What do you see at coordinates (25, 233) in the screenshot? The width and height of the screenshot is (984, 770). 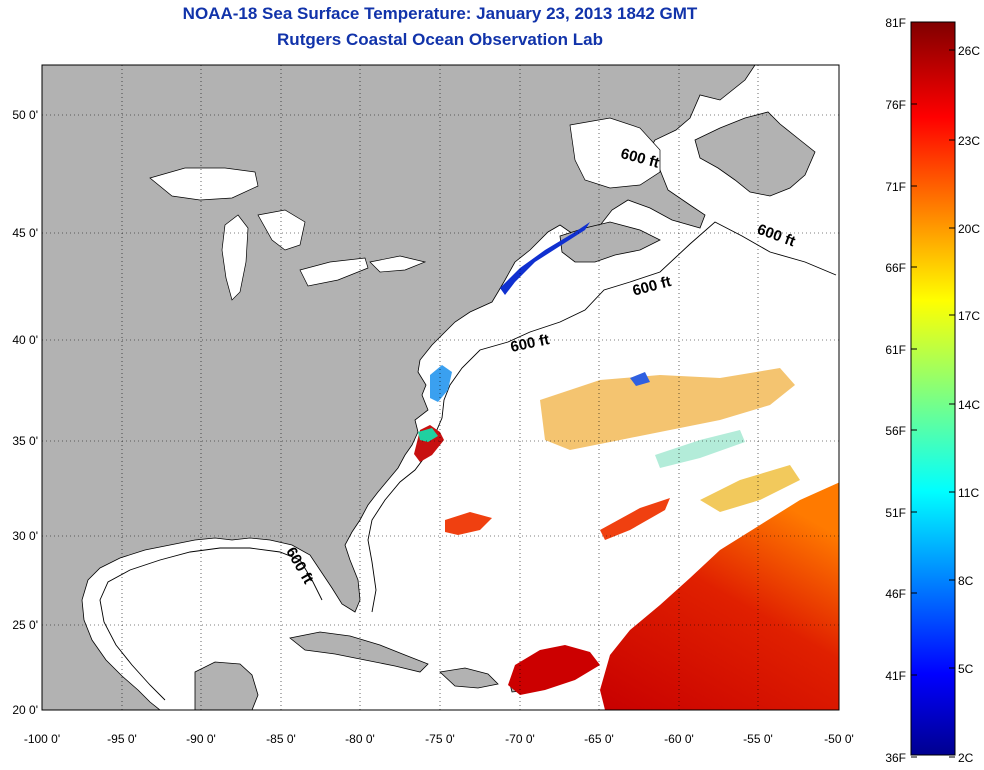 I see `lat-tick-label: 45 0'` at bounding box center [25, 233].